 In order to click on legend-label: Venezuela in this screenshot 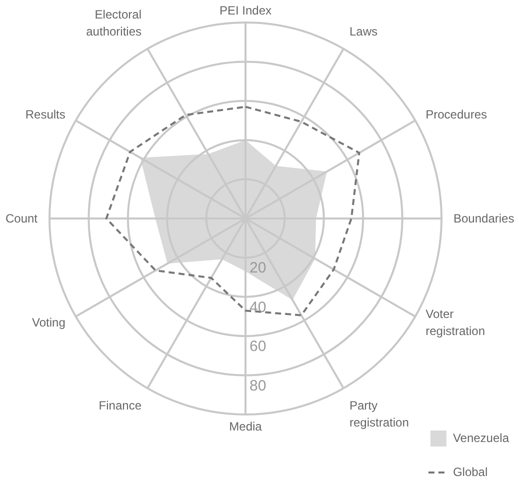, I will do `click(480, 438)`.